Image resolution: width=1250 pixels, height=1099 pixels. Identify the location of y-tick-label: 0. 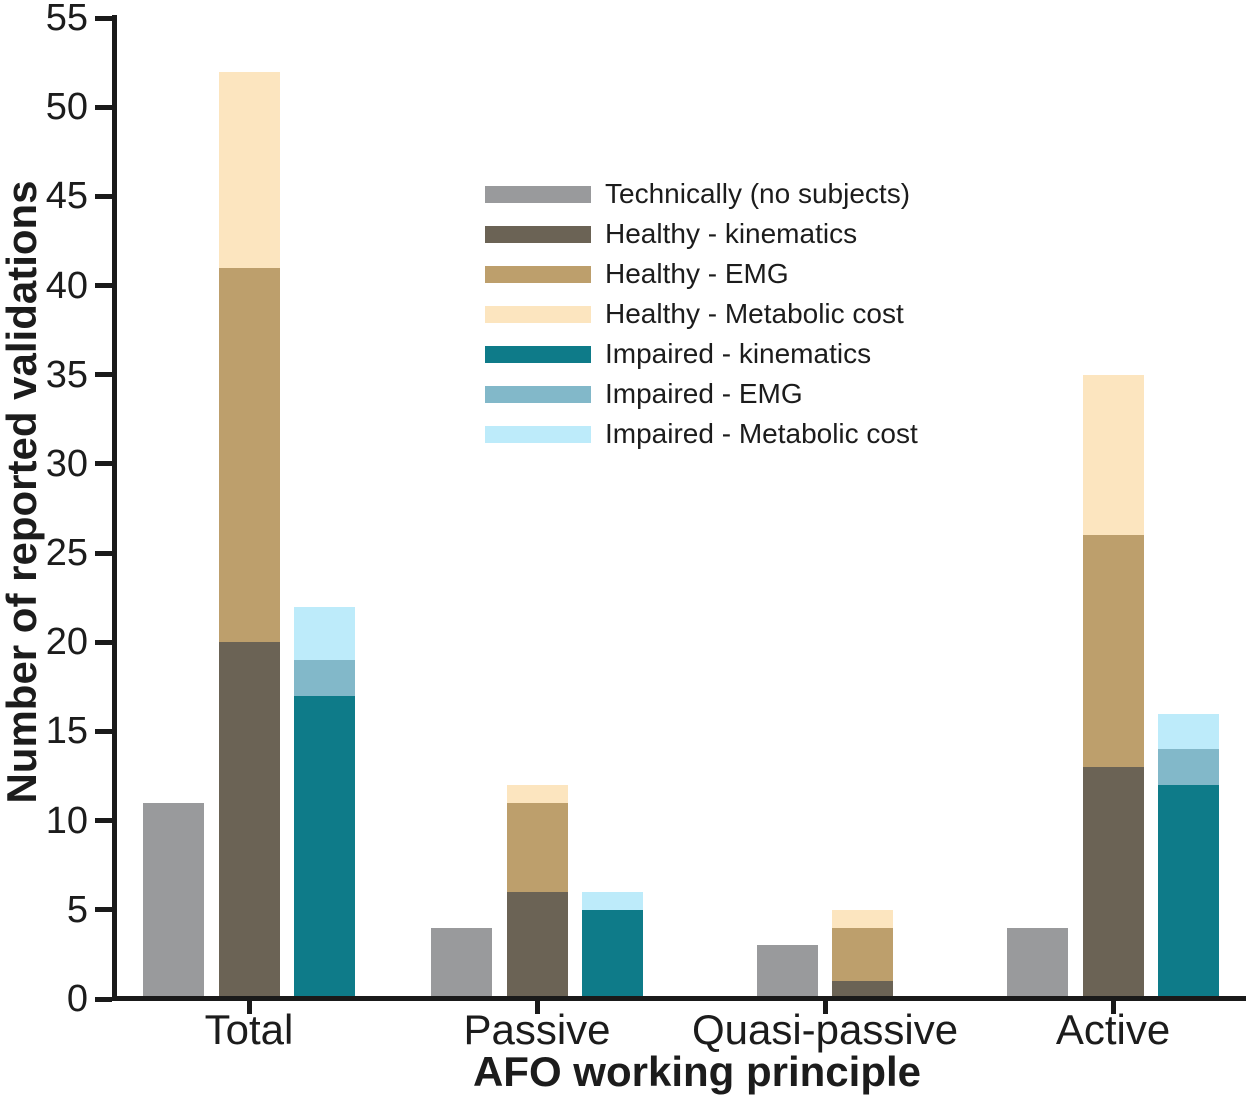
(77, 999).